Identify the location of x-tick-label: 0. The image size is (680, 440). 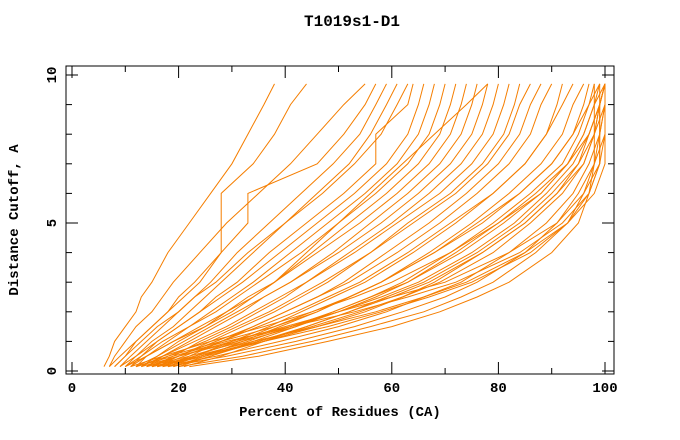
(72, 389).